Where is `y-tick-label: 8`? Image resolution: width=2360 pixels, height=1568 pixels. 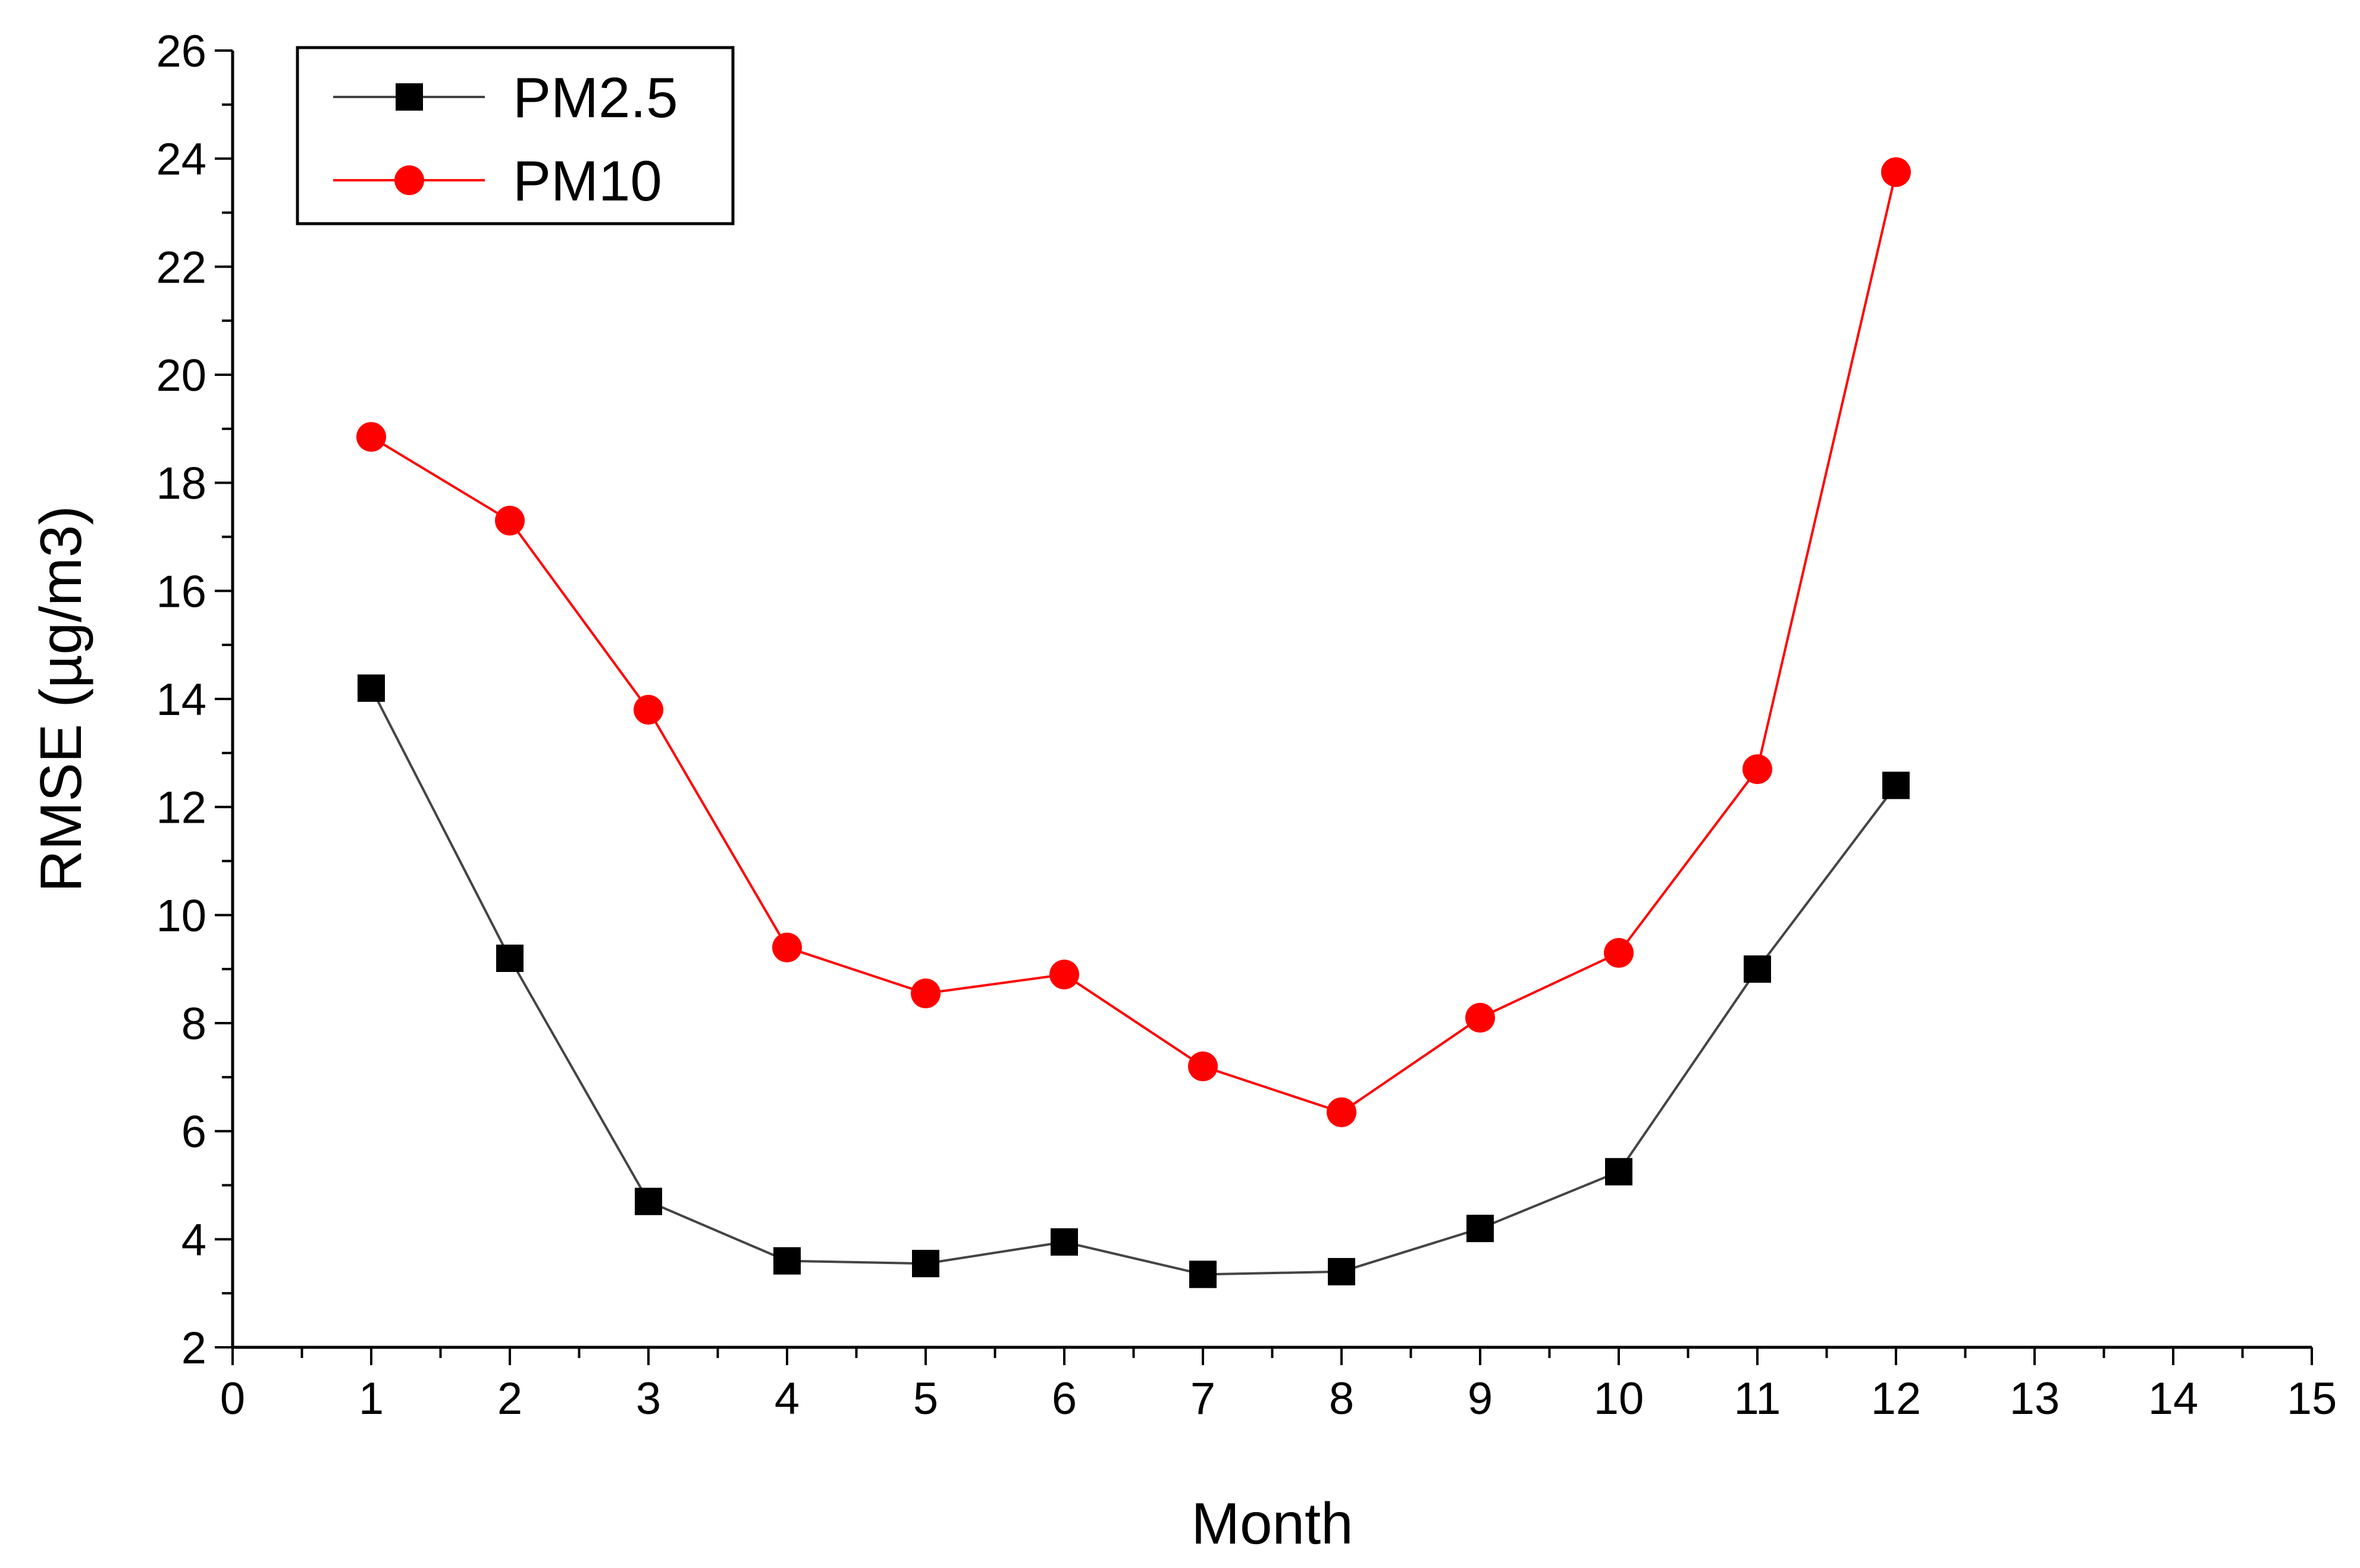
y-tick-label: 8 is located at coordinates (193, 1024).